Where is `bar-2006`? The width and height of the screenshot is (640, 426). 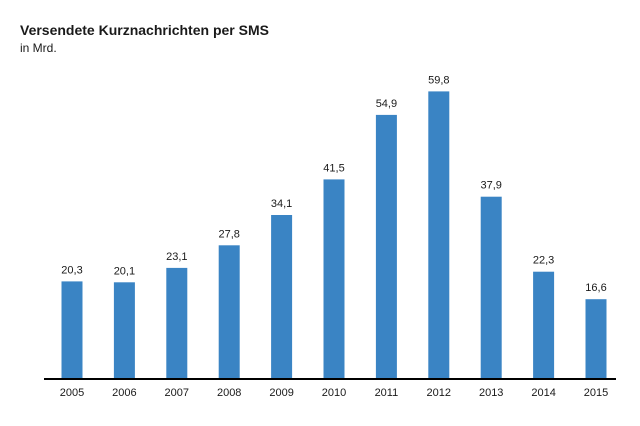 bar-2006 is located at coordinates (124, 330).